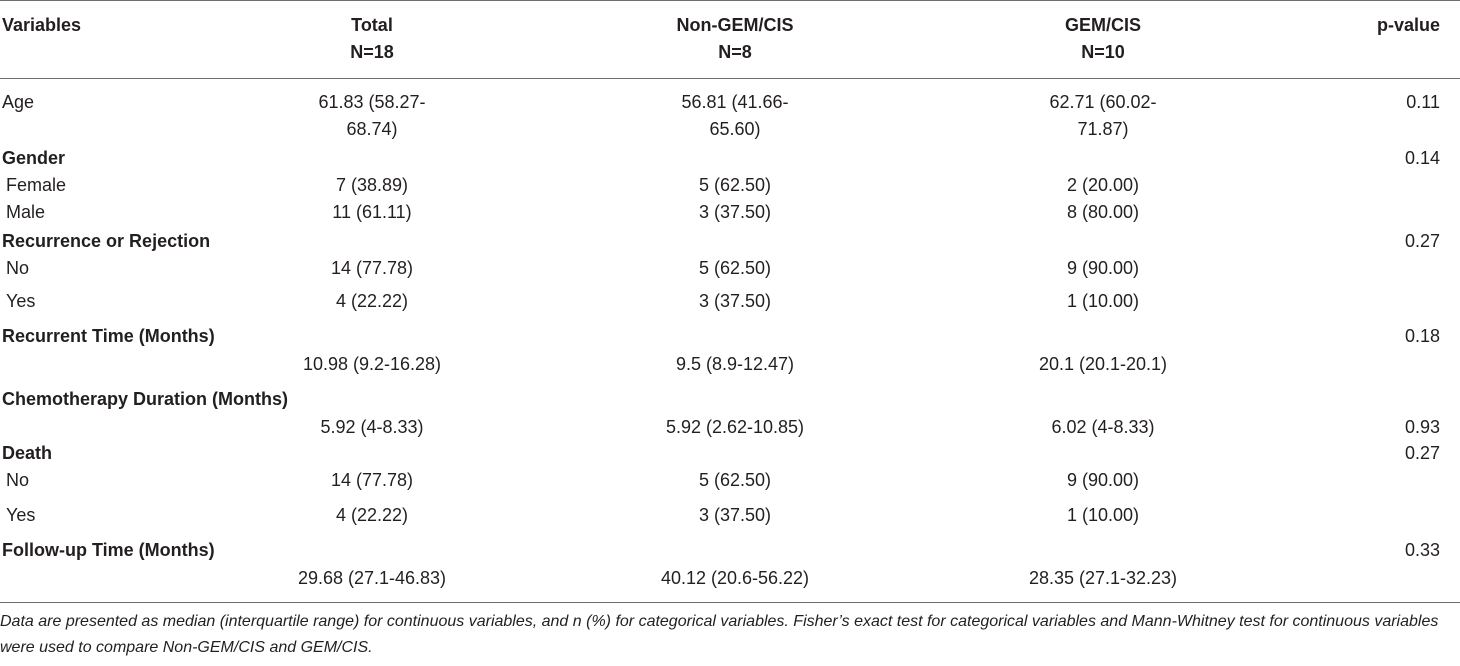 The height and width of the screenshot is (666, 1460). What do you see at coordinates (27, 453) in the screenshot?
I see `row-label: Death` at bounding box center [27, 453].